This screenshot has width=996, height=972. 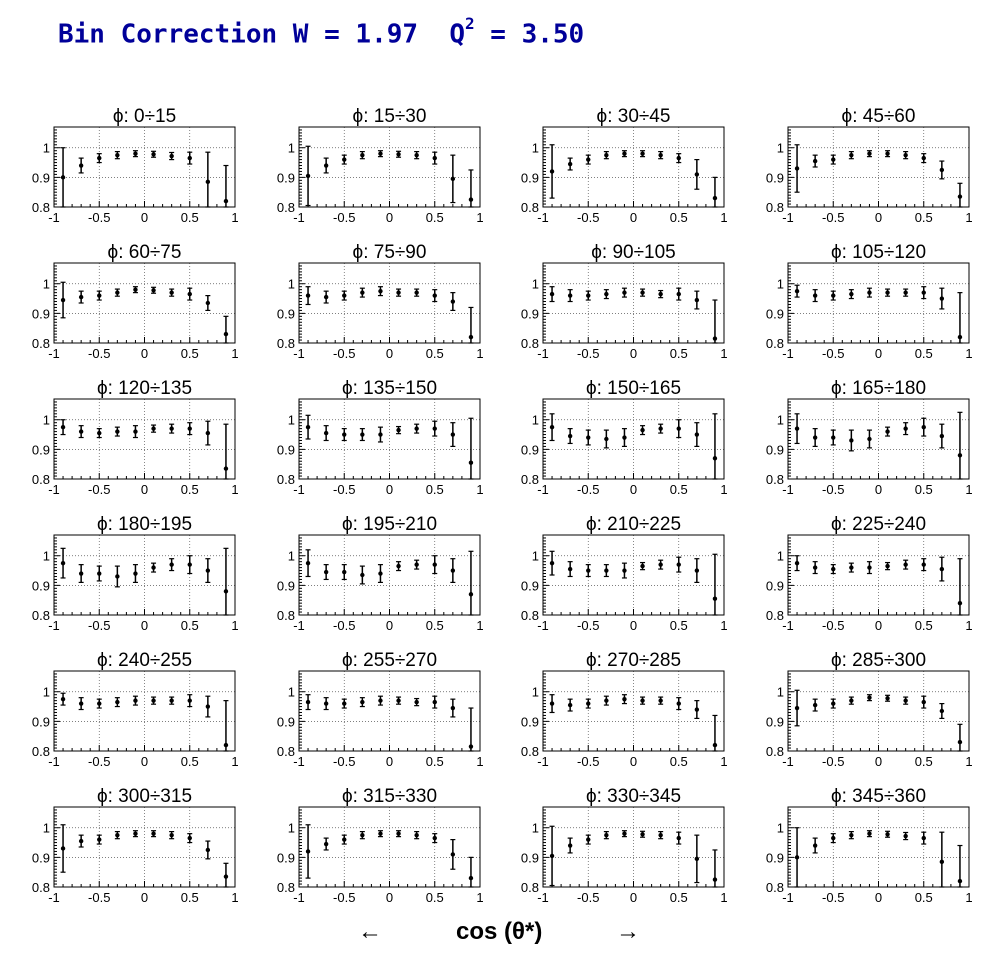 What do you see at coordinates (470, 23) in the screenshot?
I see `title-superscript: 2` at bounding box center [470, 23].